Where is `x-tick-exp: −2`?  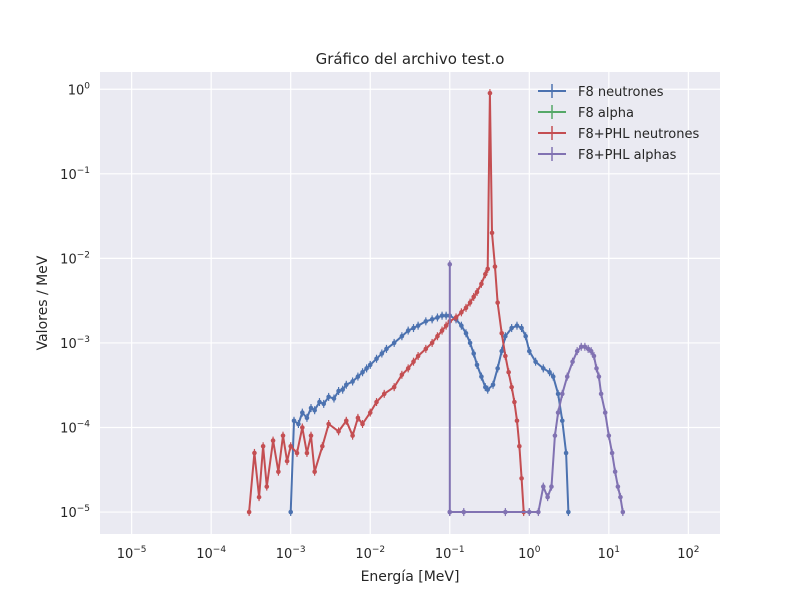 x-tick-exp: −2 is located at coordinates (378, 550).